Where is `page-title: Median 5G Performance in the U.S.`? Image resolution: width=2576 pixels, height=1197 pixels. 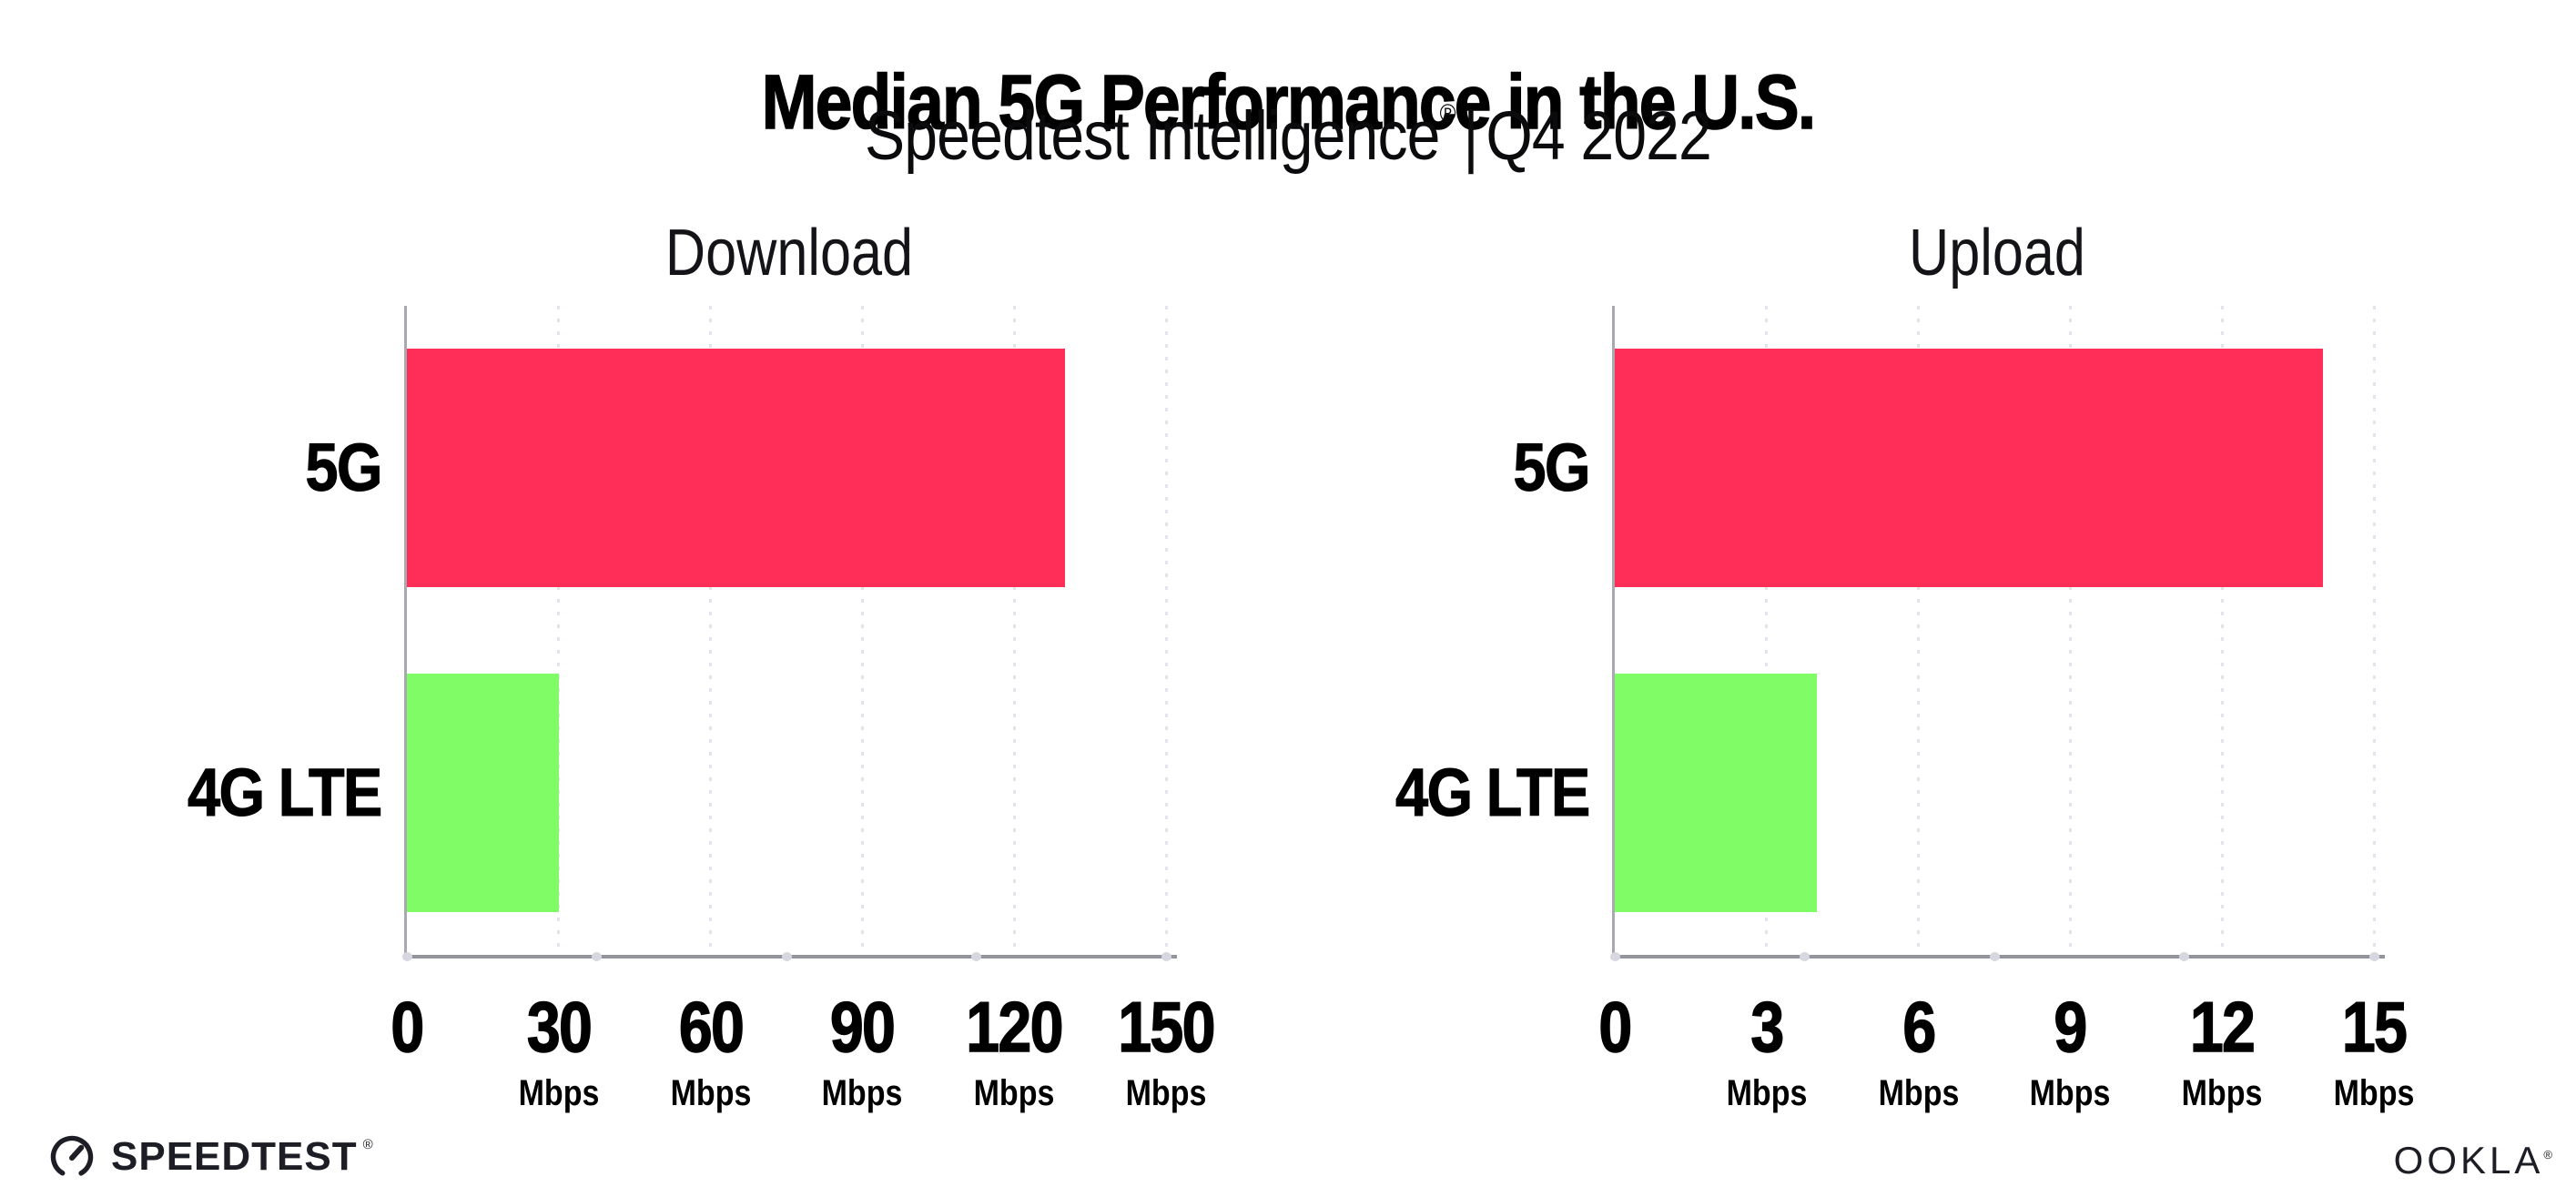 page-title: Median 5G Performance in the U.S. is located at coordinates (1289, 103).